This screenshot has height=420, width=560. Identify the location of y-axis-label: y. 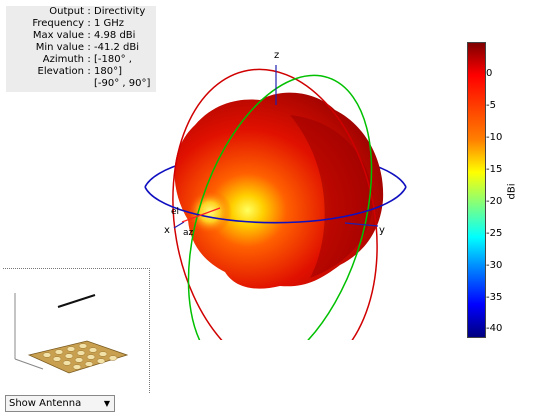
(382, 230).